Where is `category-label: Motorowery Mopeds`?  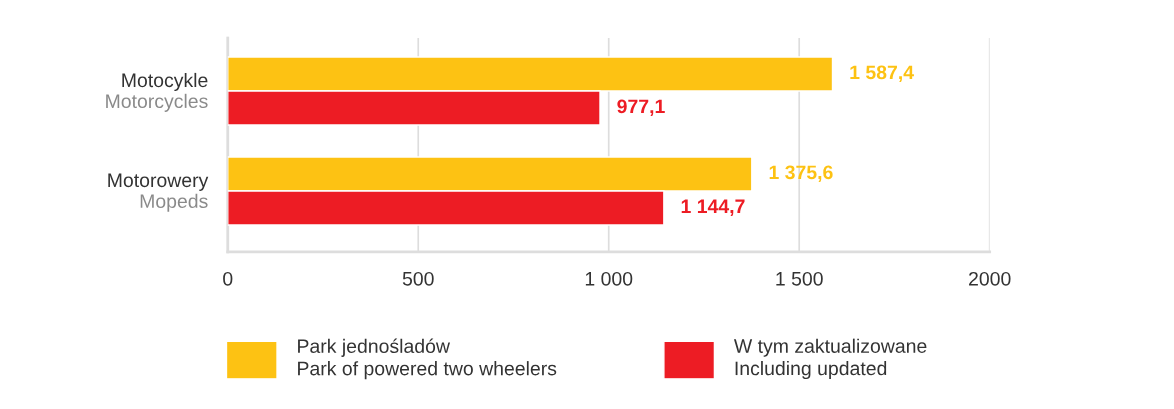 category-label: Motorowery Mopeds is located at coordinates (158, 192).